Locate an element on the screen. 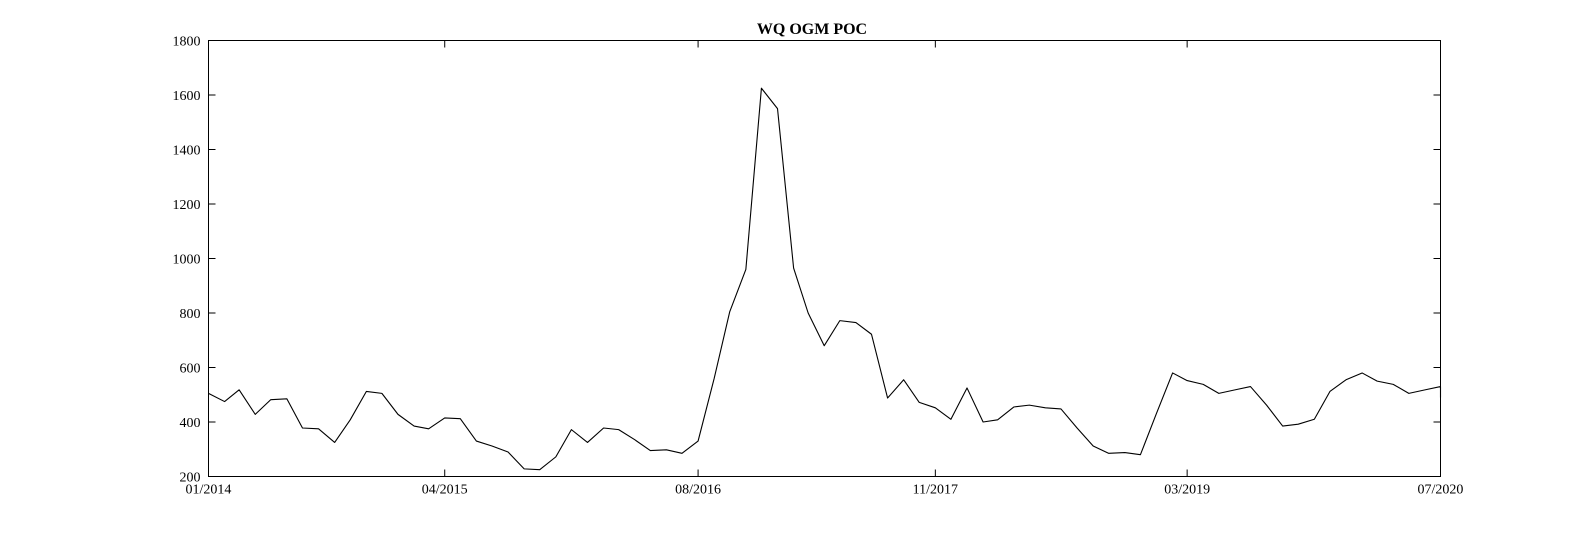 This screenshot has height=536, width=1591. x-tick-label: 11/2017 is located at coordinates (935, 490).